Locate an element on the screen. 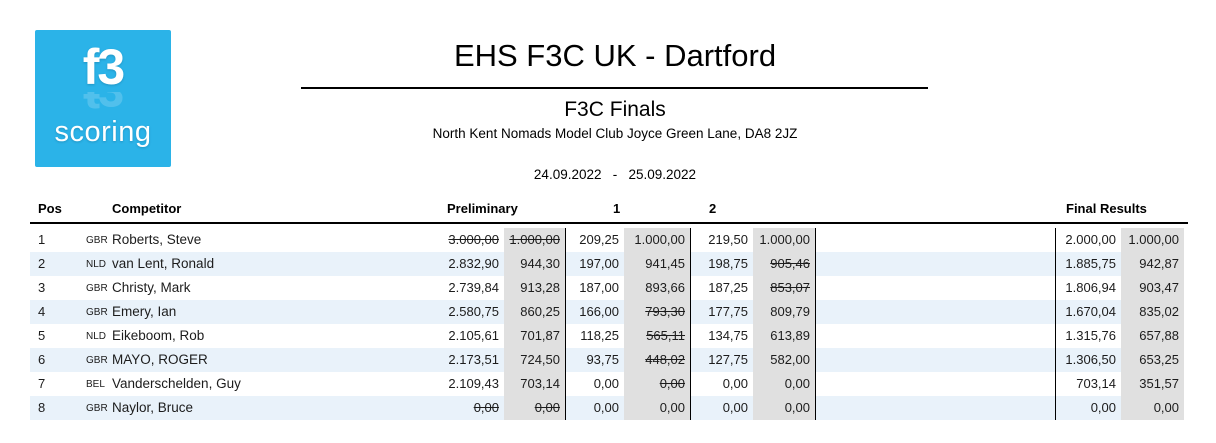  round2-points-cell: 582,00 is located at coordinates (784, 360).